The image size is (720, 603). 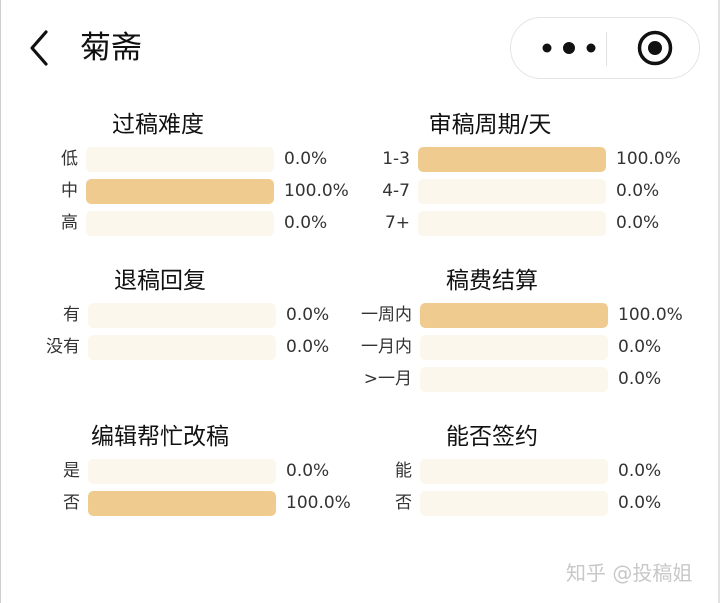 I want to click on row-label: >一月, so click(x=387, y=379).